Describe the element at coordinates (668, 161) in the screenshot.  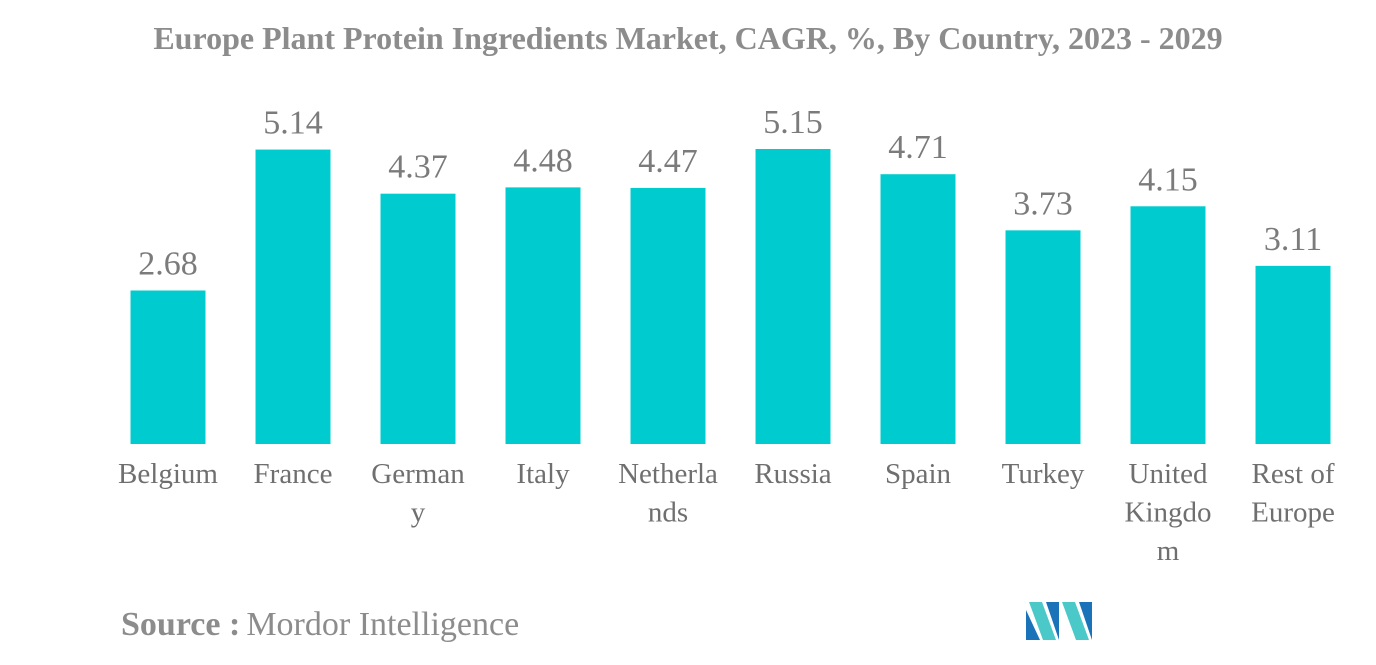
I see `data-label: 4.47` at that location.